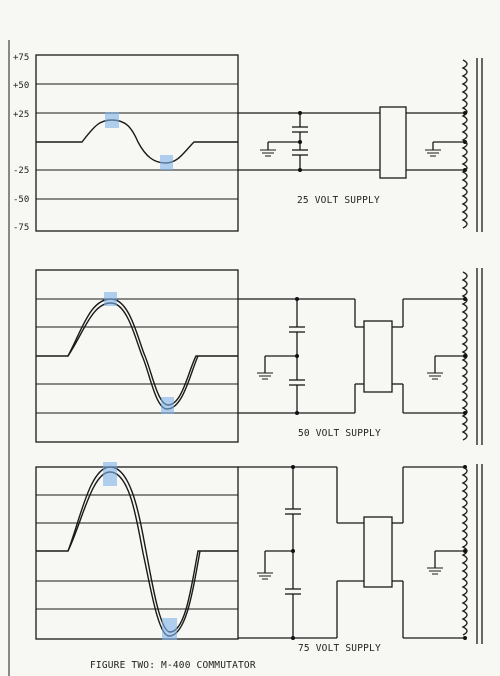 The image size is (500, 676). What do you see at coordinates (21, 200) in the screenshot?
I see `y-label-minus-50: -50` at bounding box center [21, 200].